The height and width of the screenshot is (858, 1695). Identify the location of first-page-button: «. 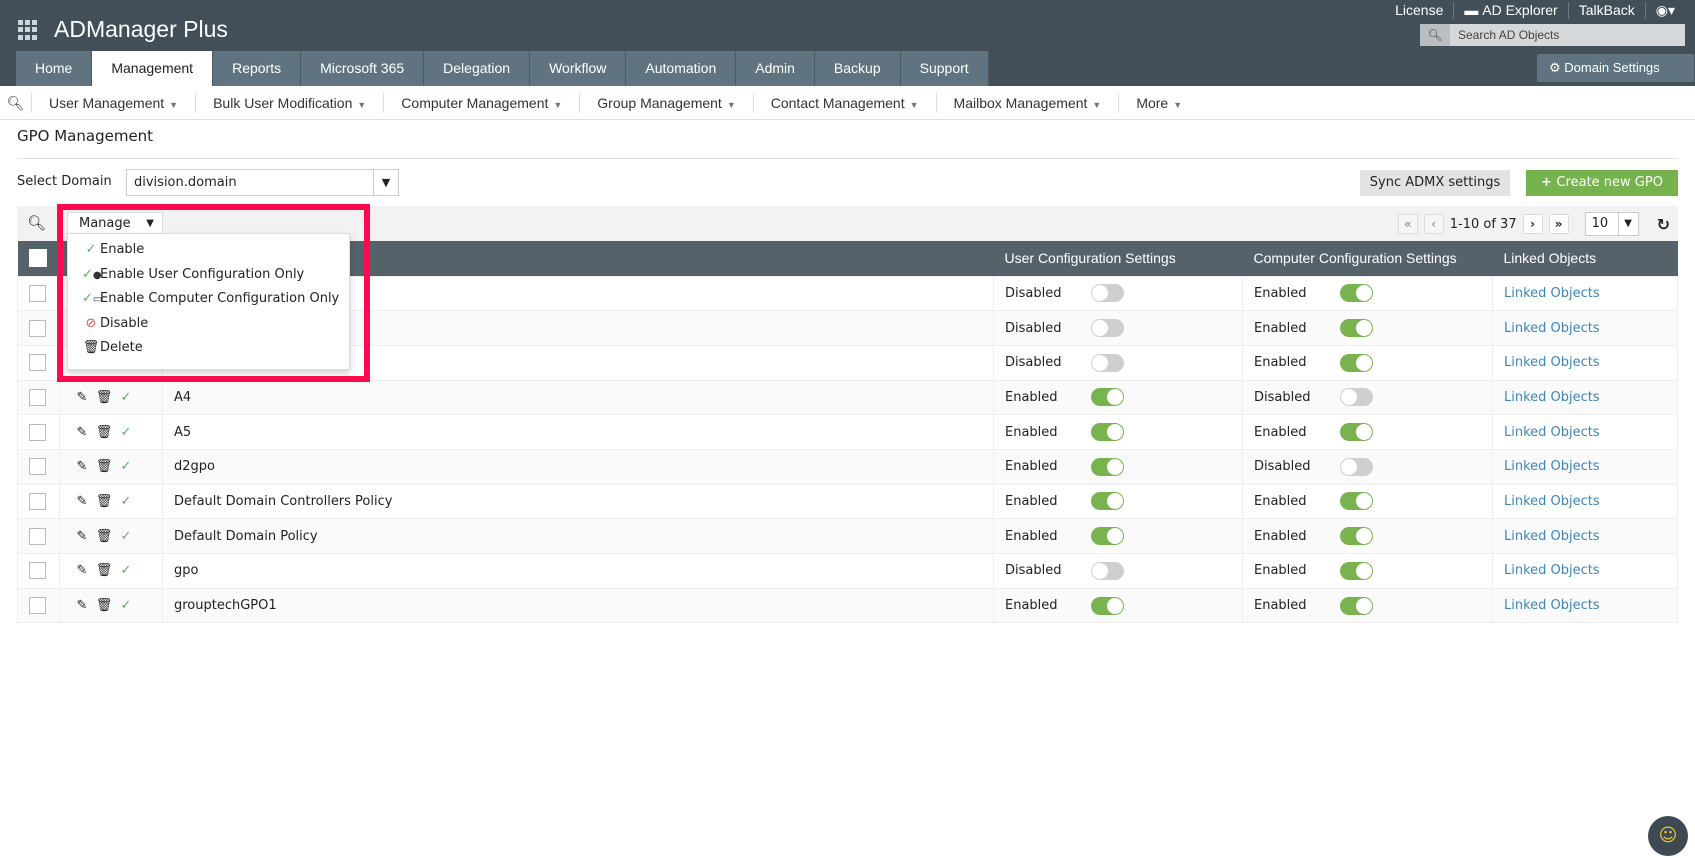
(1407, 224).